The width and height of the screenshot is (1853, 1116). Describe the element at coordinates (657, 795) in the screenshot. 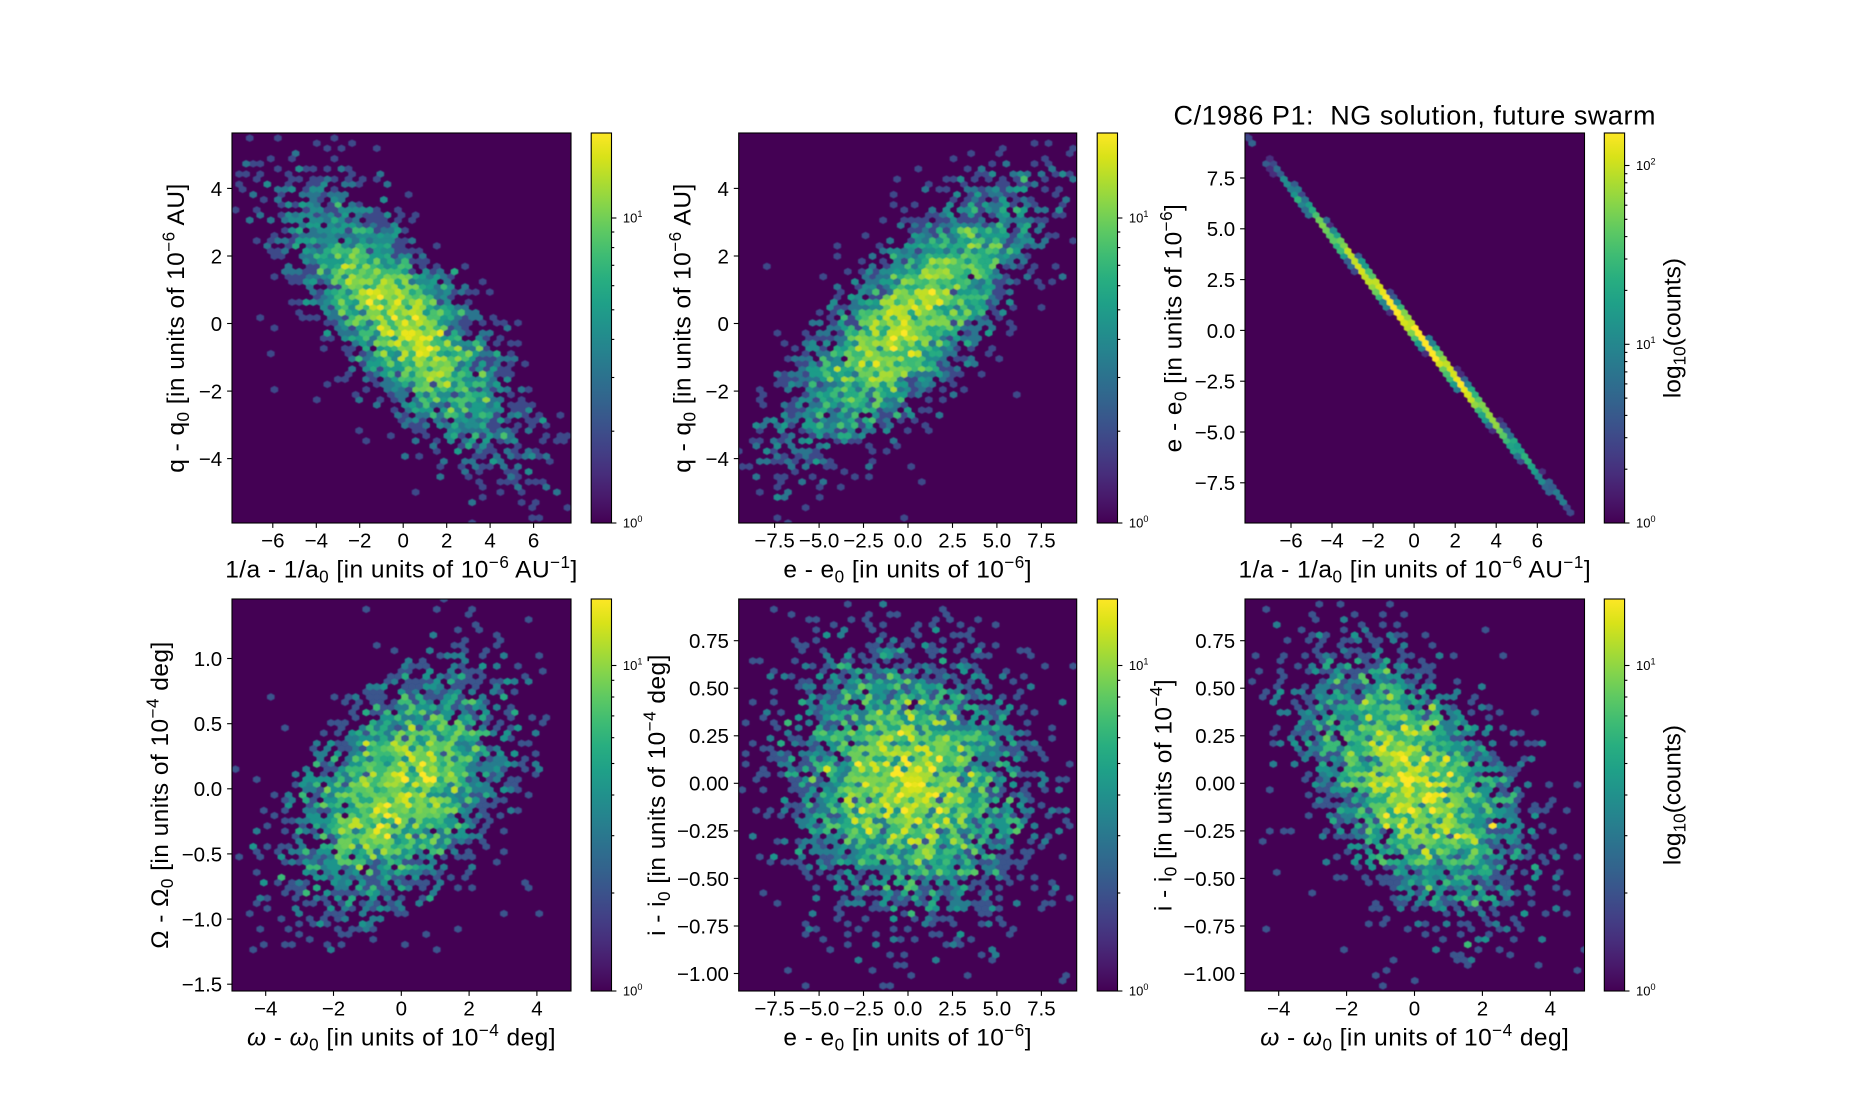

I see `svg-text:i - i0​ [in units of 10−4​ deg: i - i0​ [in units of 10−4​ deg]` at that location.